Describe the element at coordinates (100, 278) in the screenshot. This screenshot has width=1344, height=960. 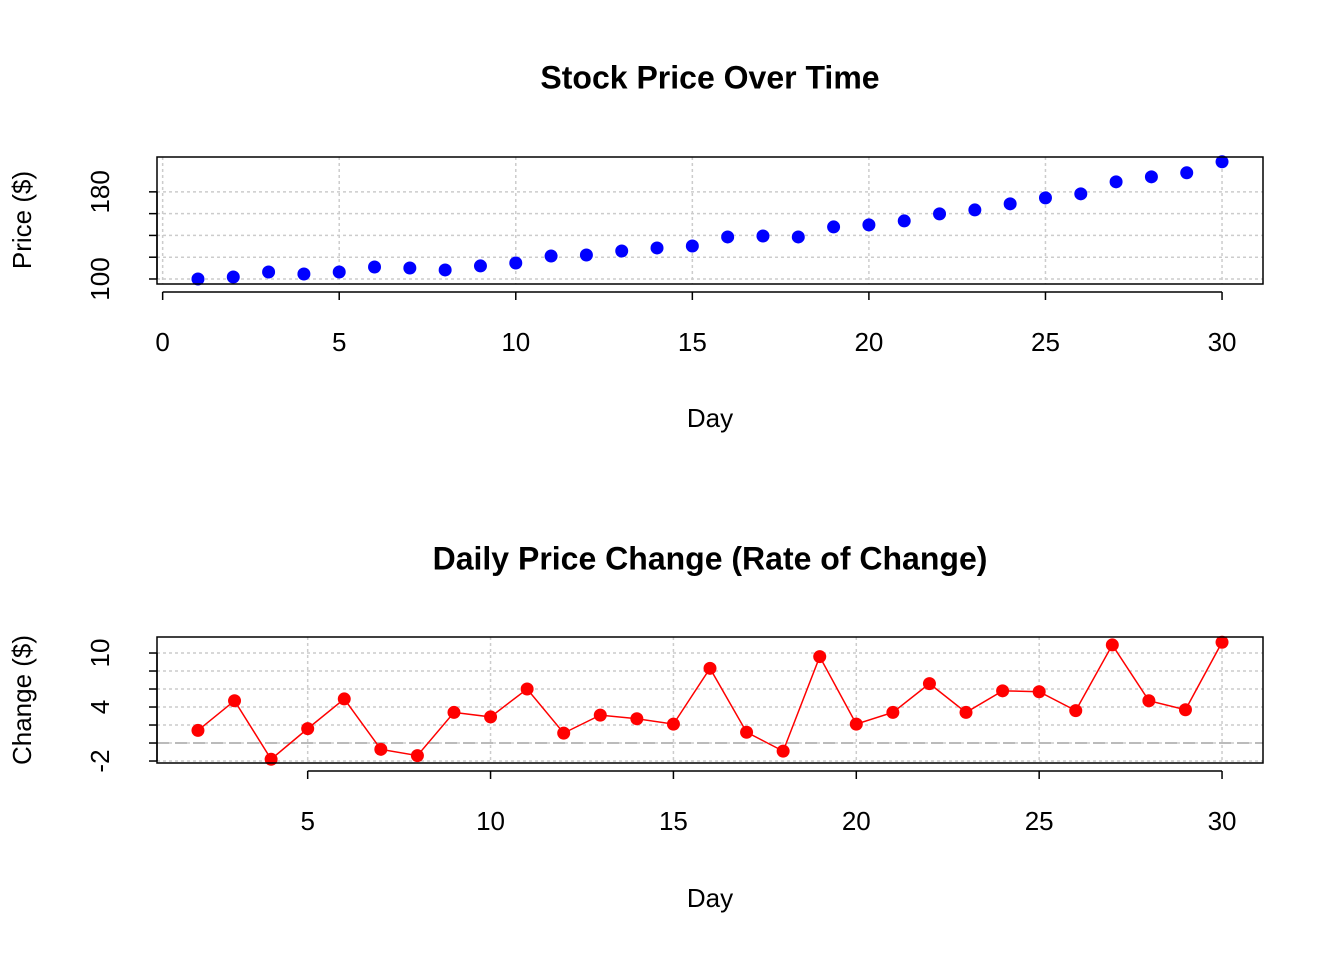
I see `y-tick-label: 100` at that location.